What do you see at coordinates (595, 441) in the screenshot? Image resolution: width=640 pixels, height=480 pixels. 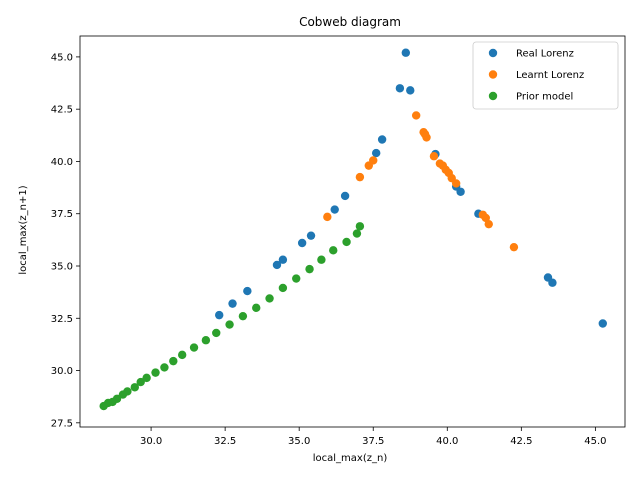 I see `x-tick-label: 45.0` at bounding box center [595, 441].